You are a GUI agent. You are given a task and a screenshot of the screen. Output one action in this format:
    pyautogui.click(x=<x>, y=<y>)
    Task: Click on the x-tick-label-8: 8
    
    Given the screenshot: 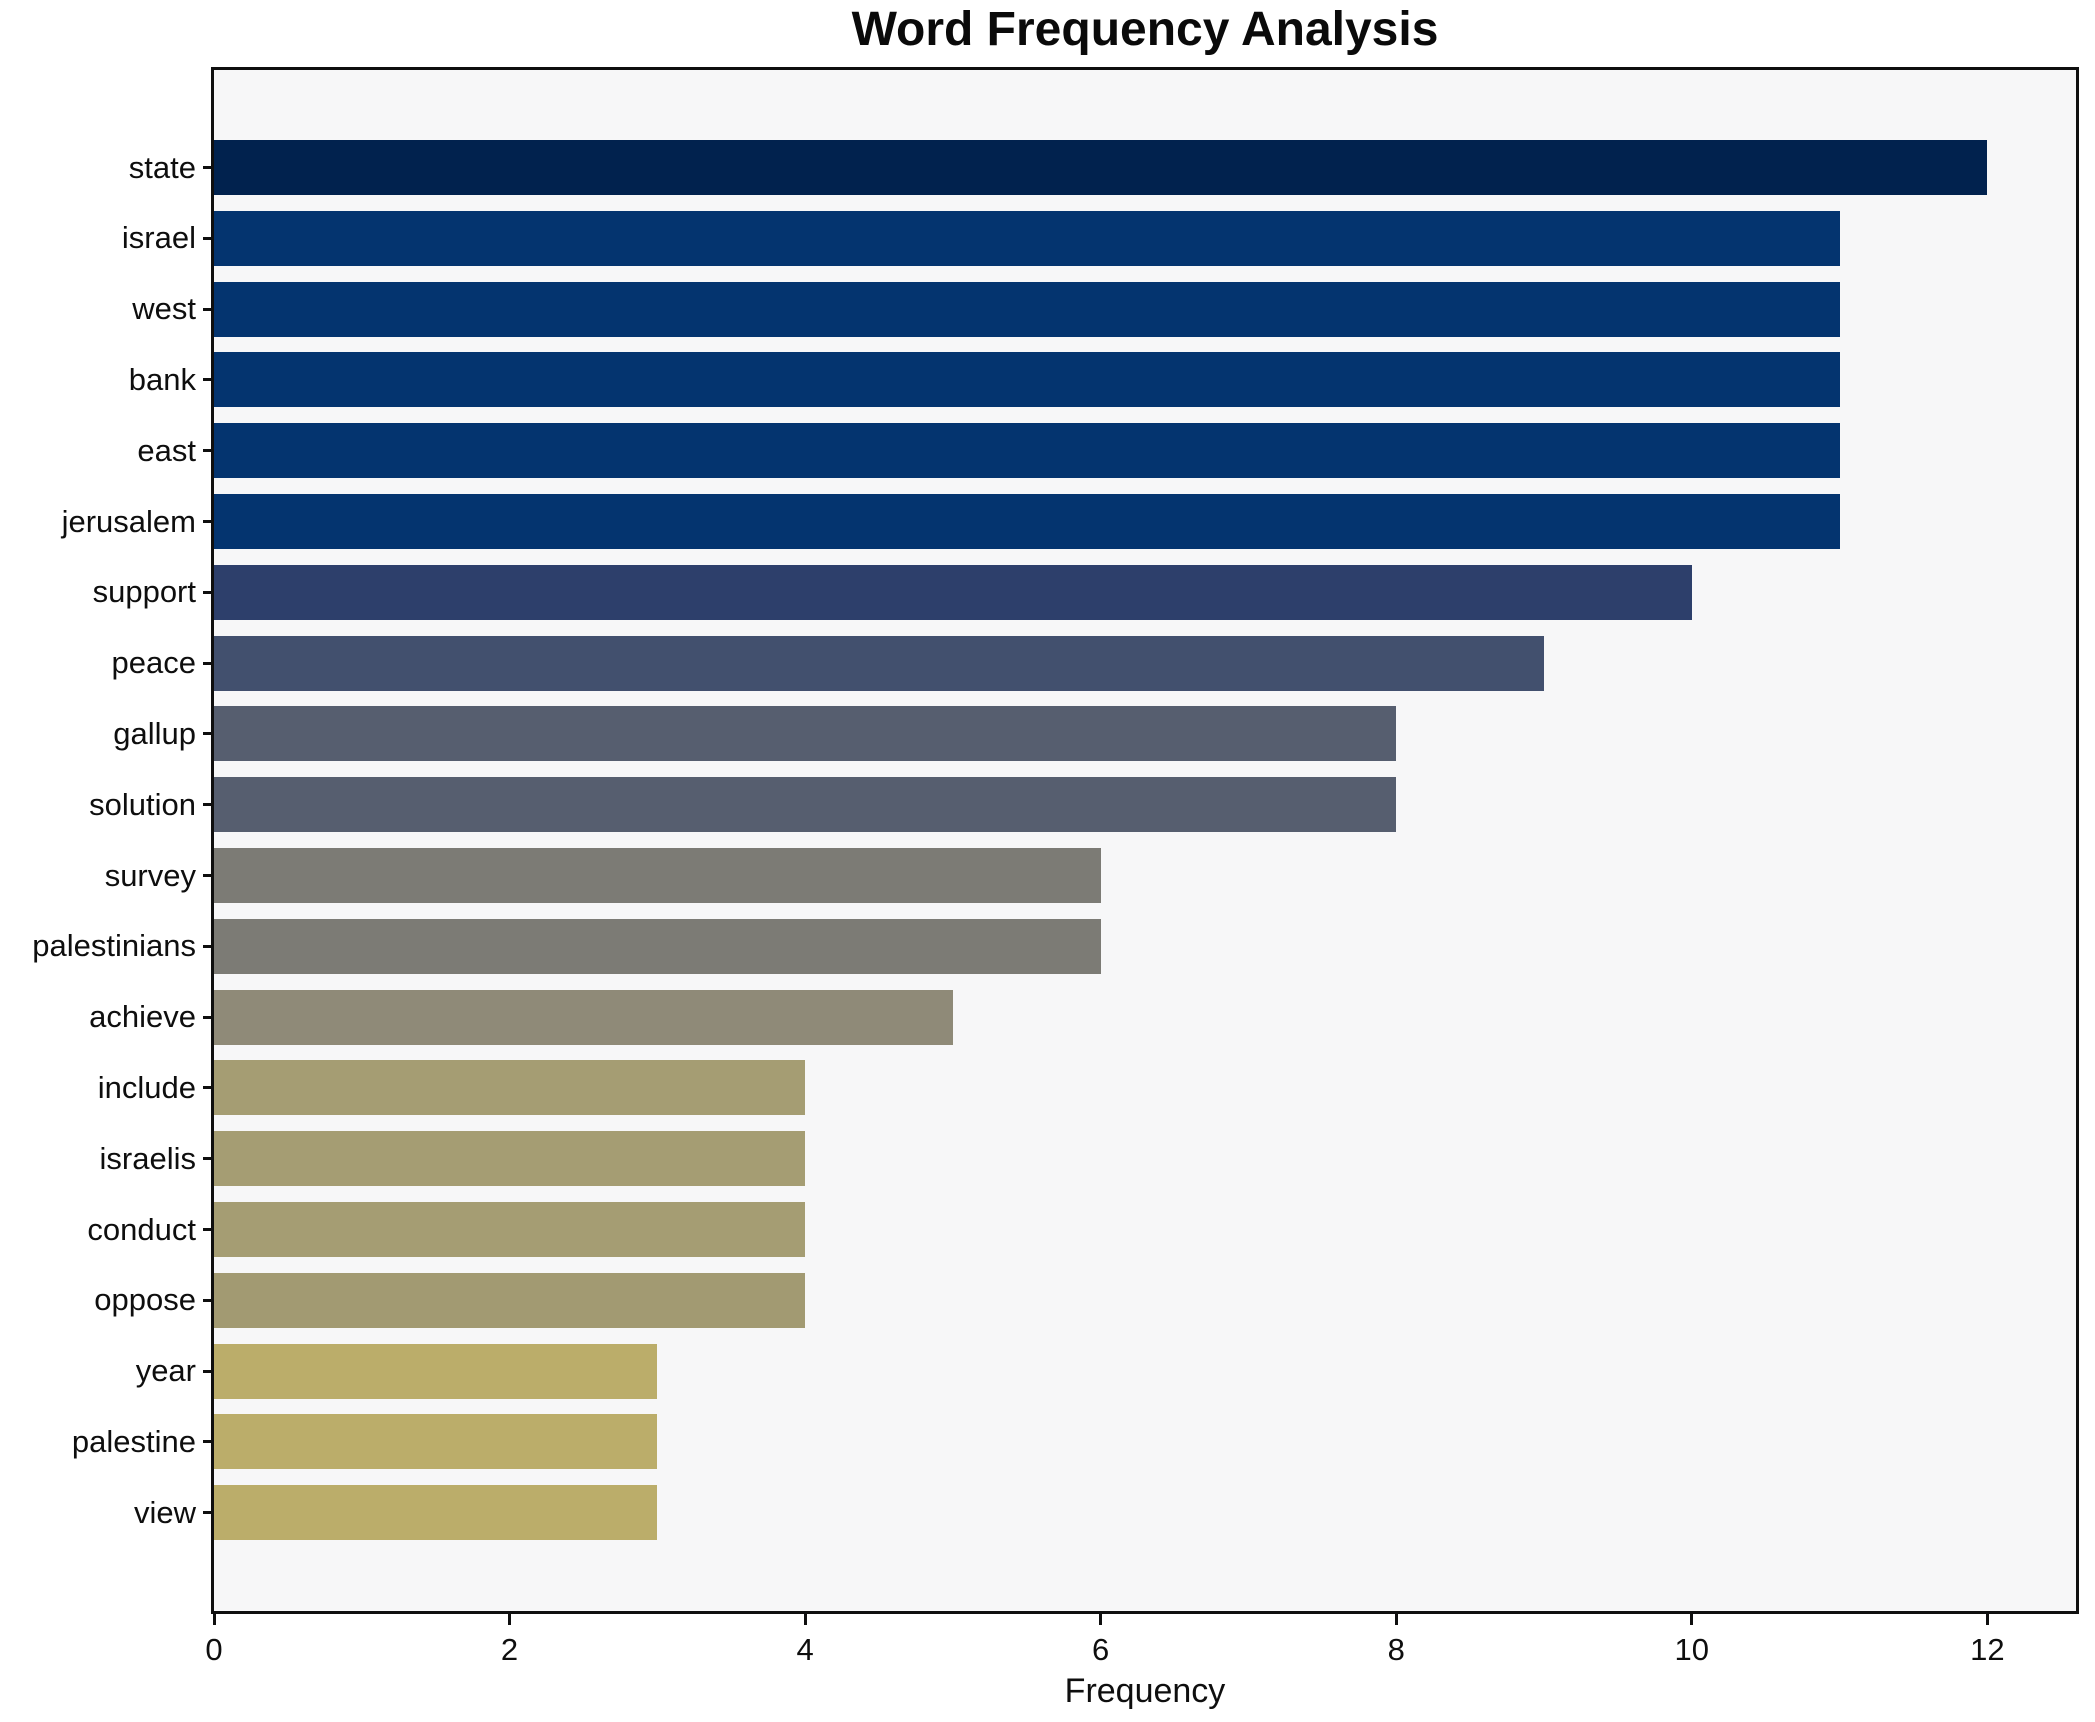 What is the action you would take?
    pyautogui.click(x=1396, y=1649)
    